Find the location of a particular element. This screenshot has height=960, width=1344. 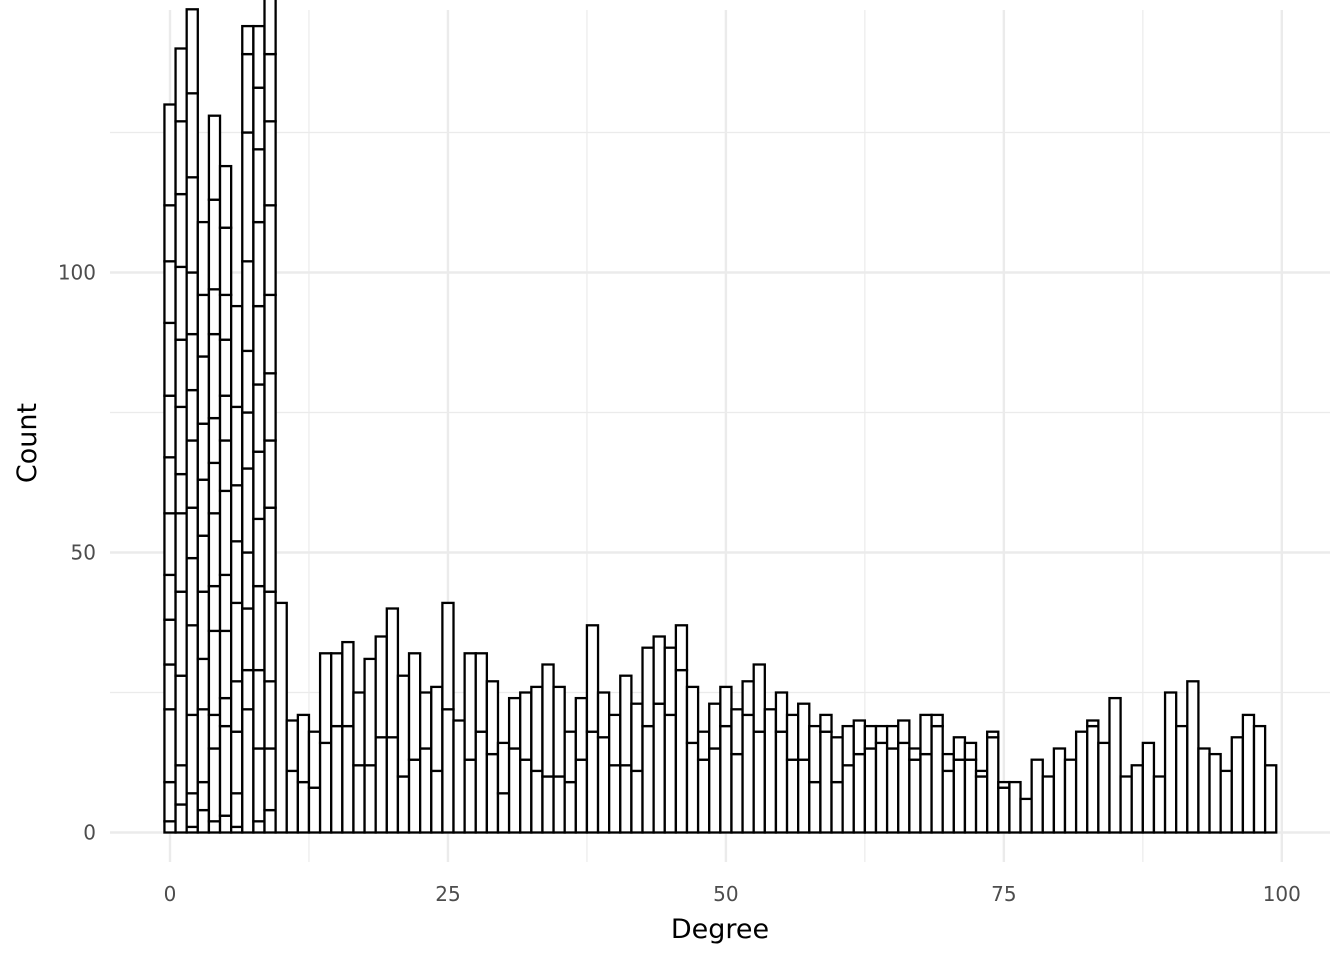

x-axis-title: Degree is located at coordinates (720, 929).